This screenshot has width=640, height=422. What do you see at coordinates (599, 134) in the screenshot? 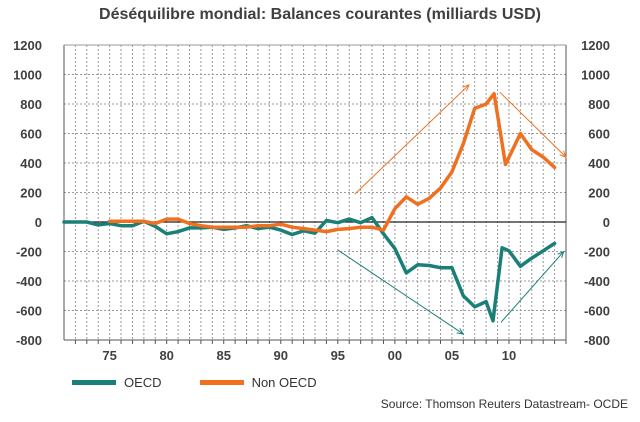
I see `y-tick-label-right: 600` at bounding box center [599, 134].